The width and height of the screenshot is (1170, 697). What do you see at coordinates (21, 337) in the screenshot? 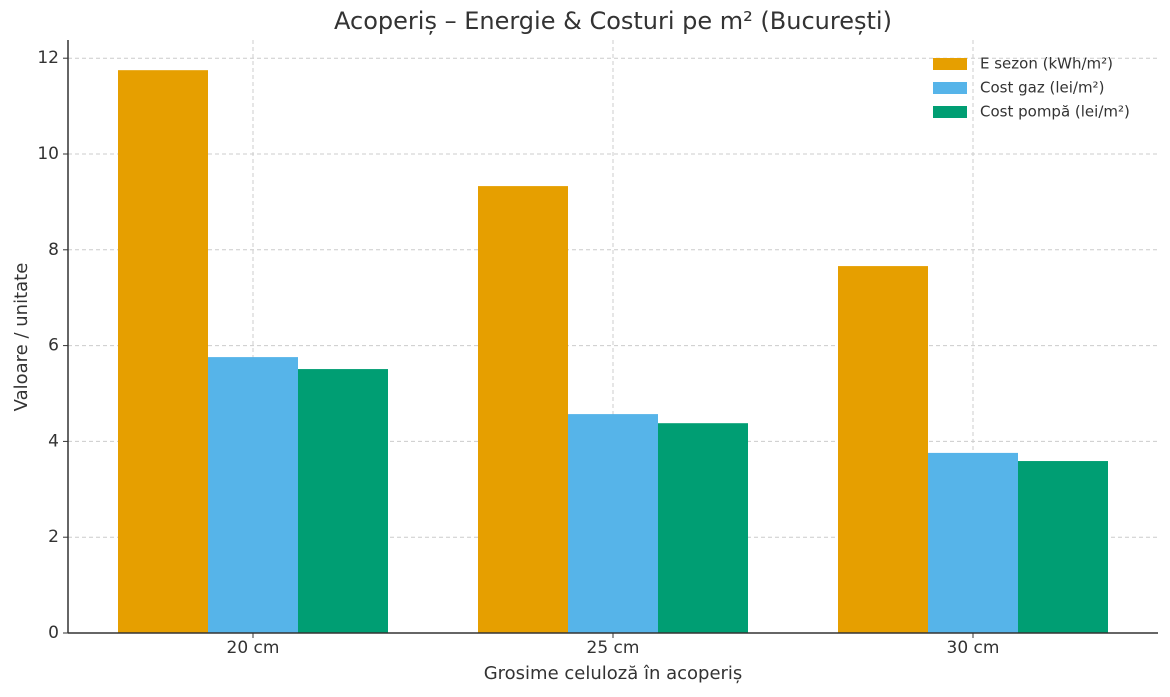
I see `y-axis-label: Valoare / unitate` at bounding box center [21, 337].